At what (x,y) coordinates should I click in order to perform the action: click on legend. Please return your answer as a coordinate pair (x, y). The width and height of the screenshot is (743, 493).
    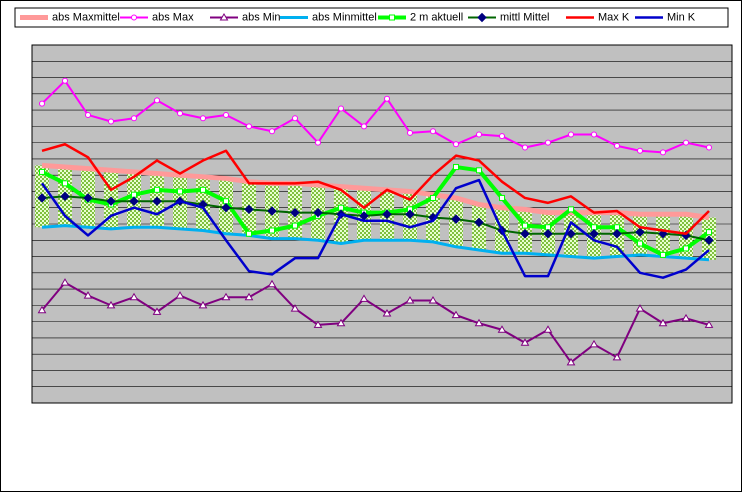
    Looking at the image, I should click on (371, 17).